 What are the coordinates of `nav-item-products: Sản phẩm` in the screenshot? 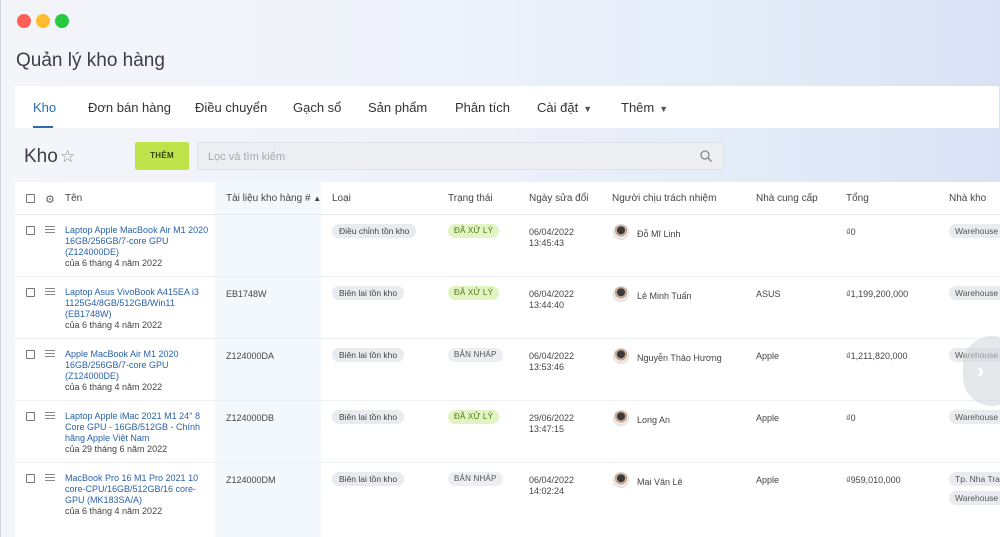 It's located at (398, 107).